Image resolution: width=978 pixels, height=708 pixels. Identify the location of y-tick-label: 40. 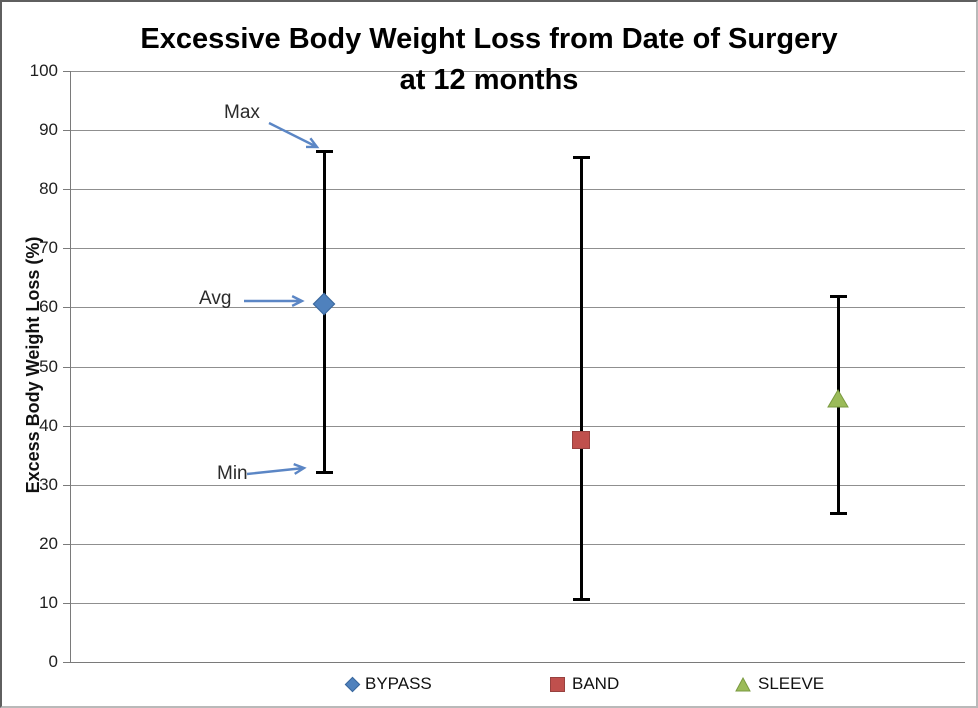
(48, 425).